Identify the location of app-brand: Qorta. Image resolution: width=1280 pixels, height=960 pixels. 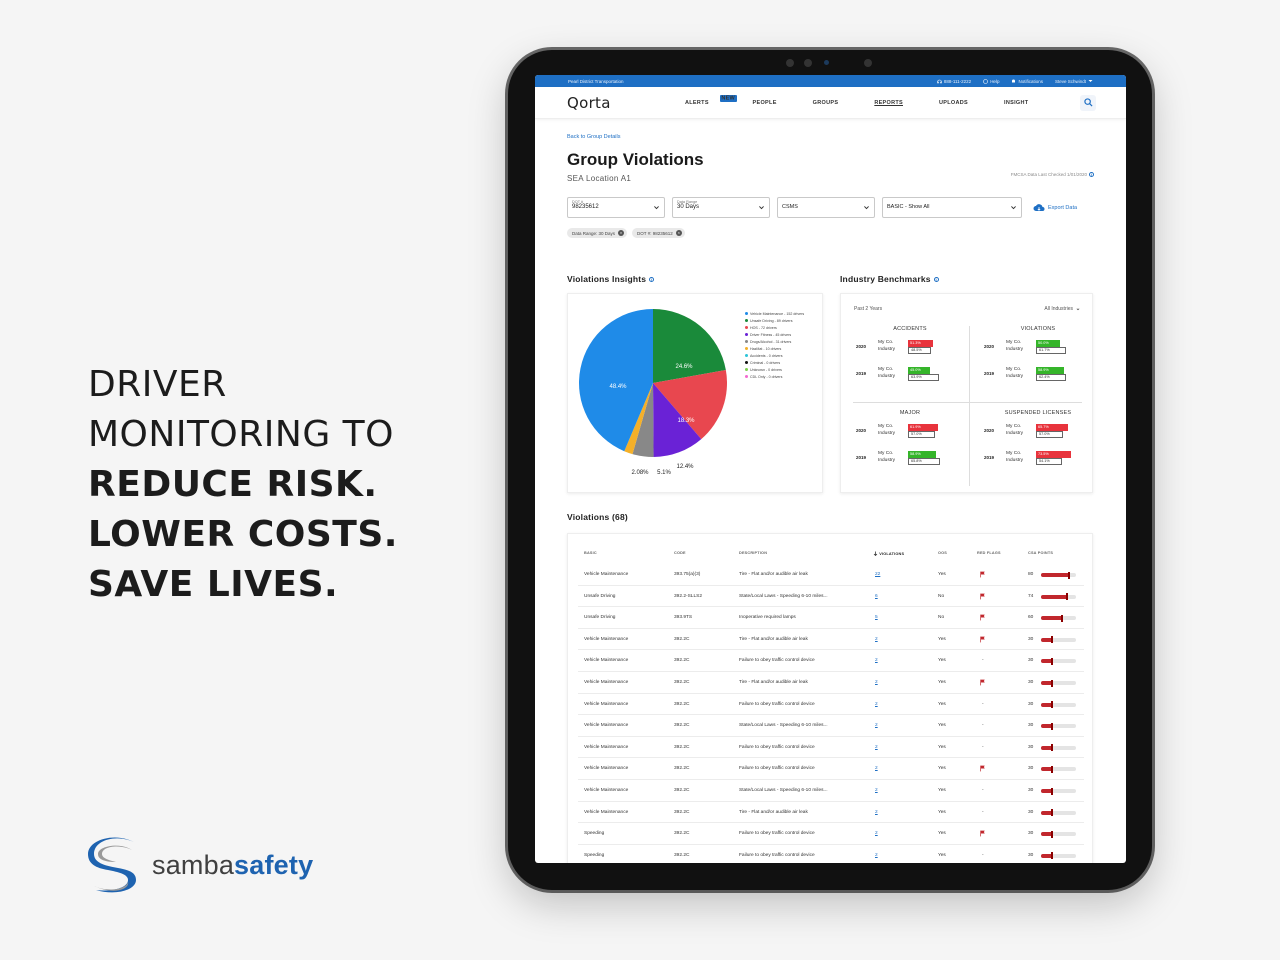
(589, 102).